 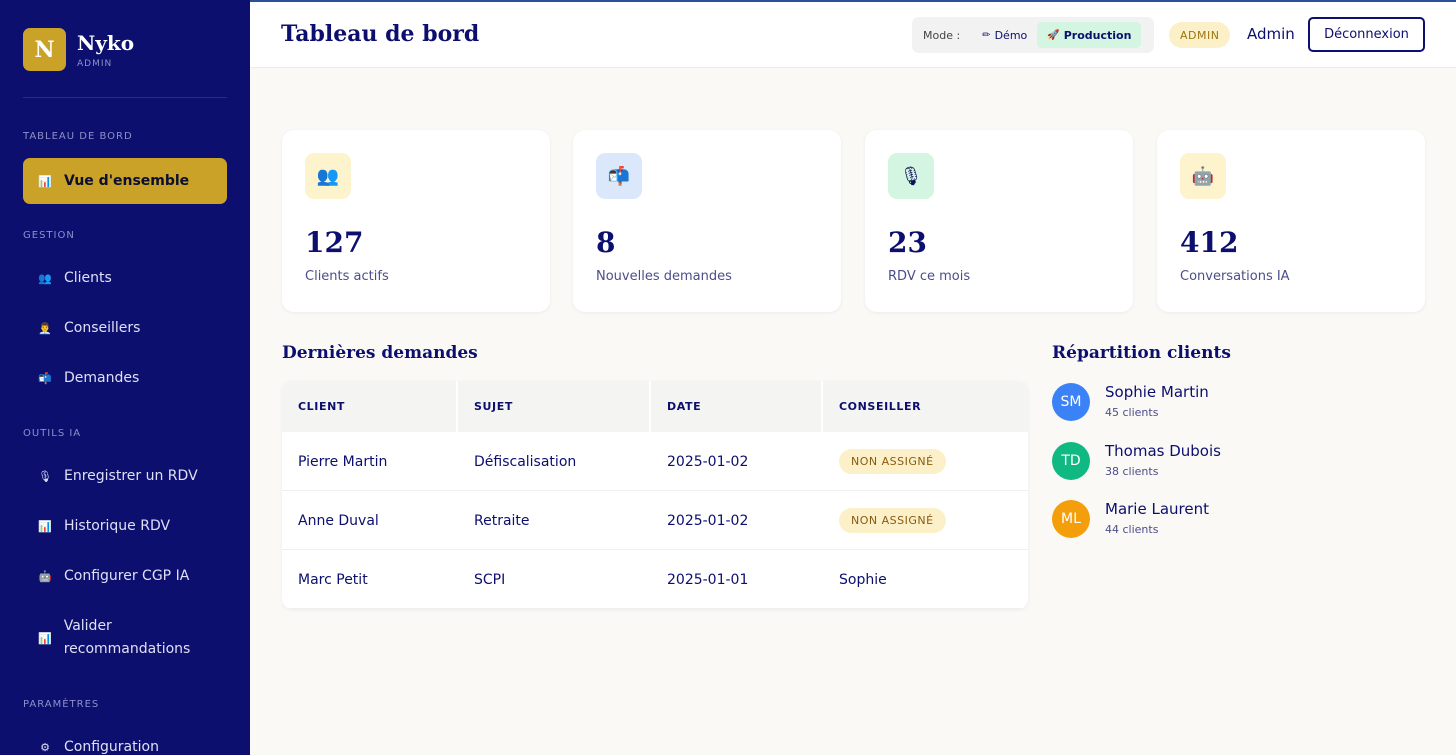 I want to click on stat-value: 412, so click(x=1209, y=242).